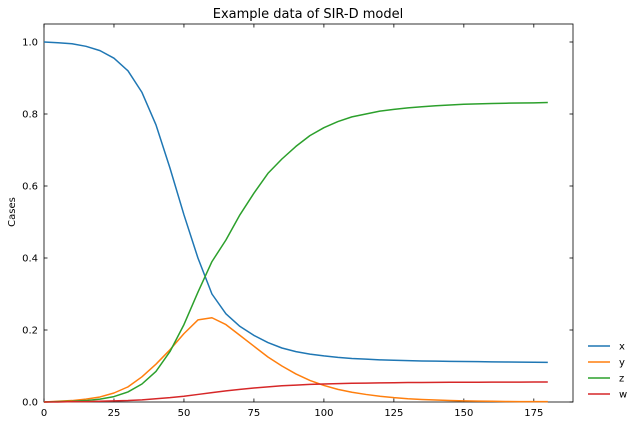 Image resolution: width=639 pixels, height=422 pixels. What do you see at coordinates (30, 115) in the screenshot?
I see `y-tick-label-4: 0.8` at bounding box center [30, 115].